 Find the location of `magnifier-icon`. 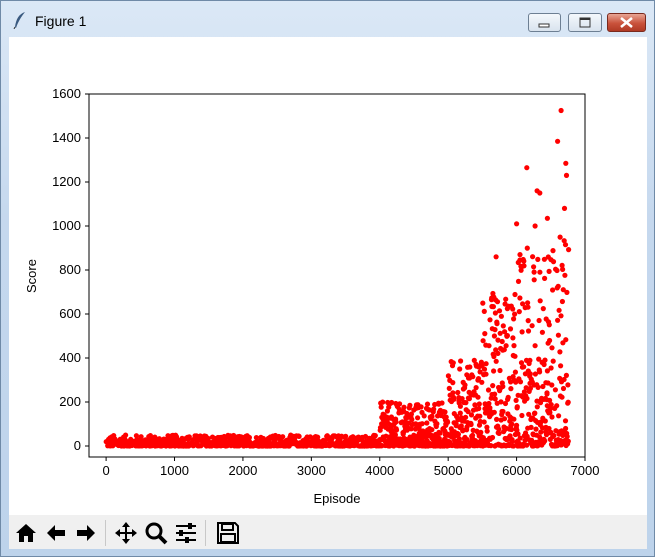

magnifier-icon is located at coordinates (156, 533).